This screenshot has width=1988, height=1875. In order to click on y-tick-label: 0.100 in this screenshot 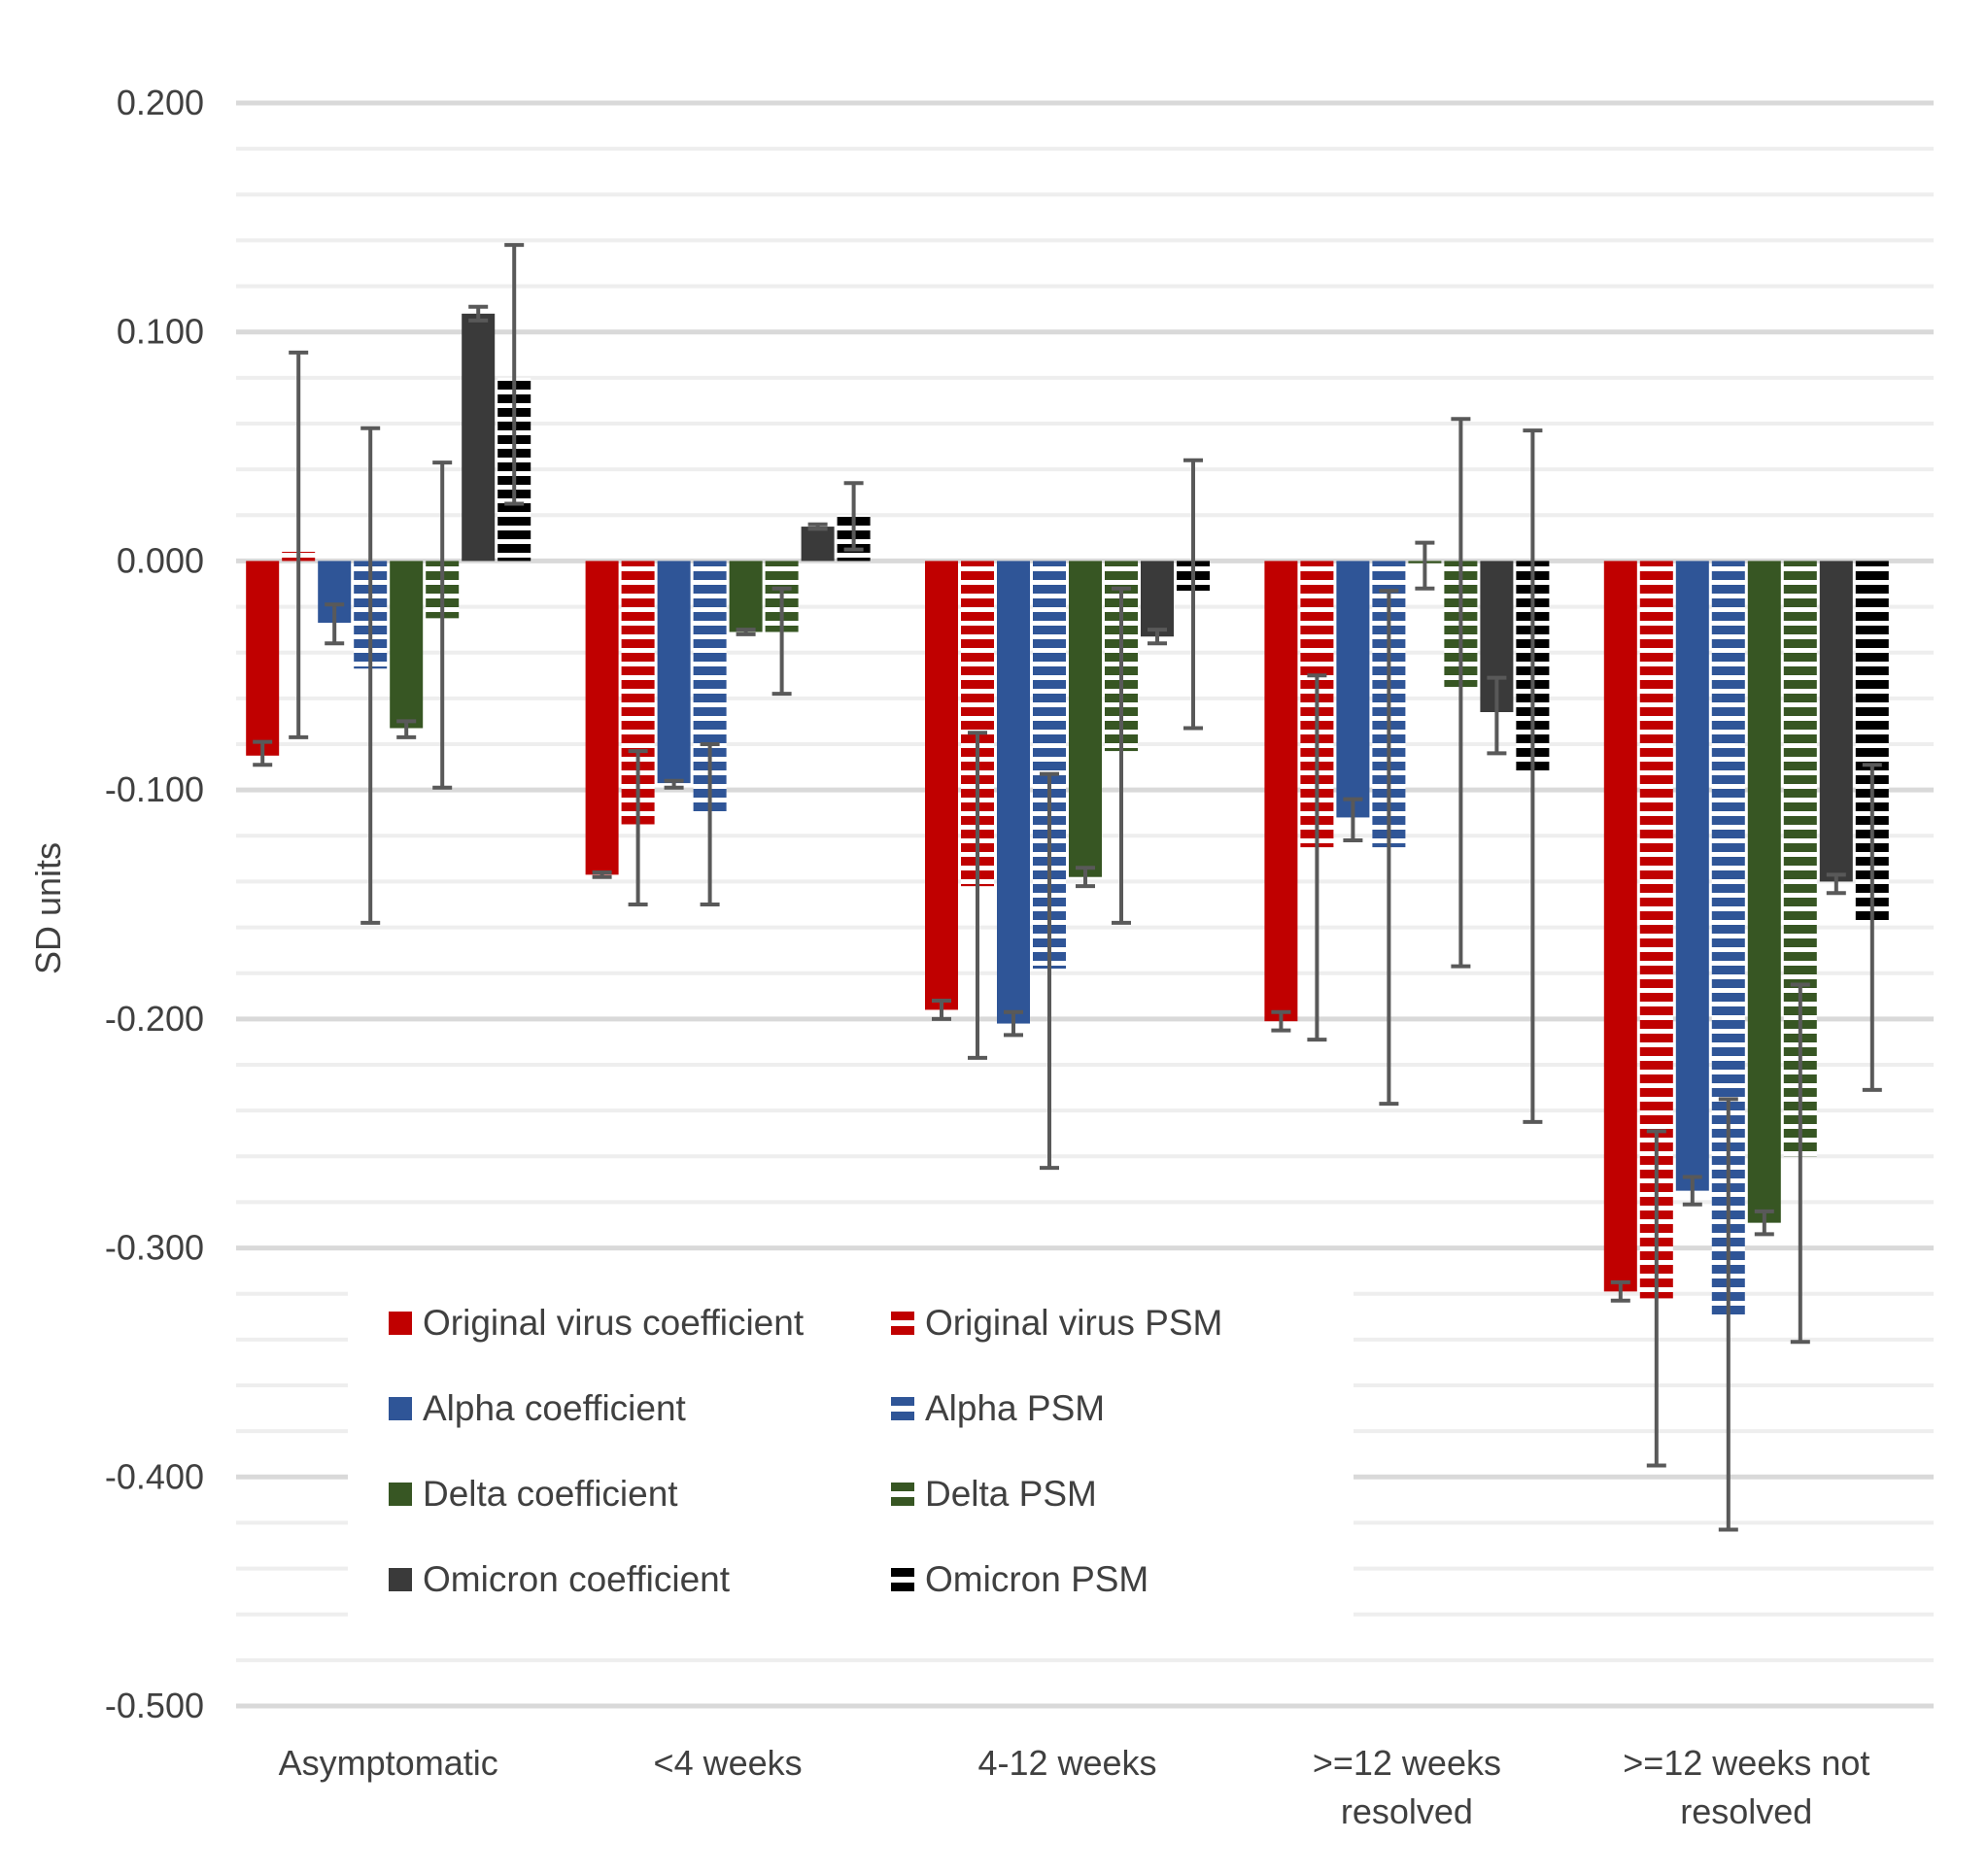, I will do `click(160, 332)`.